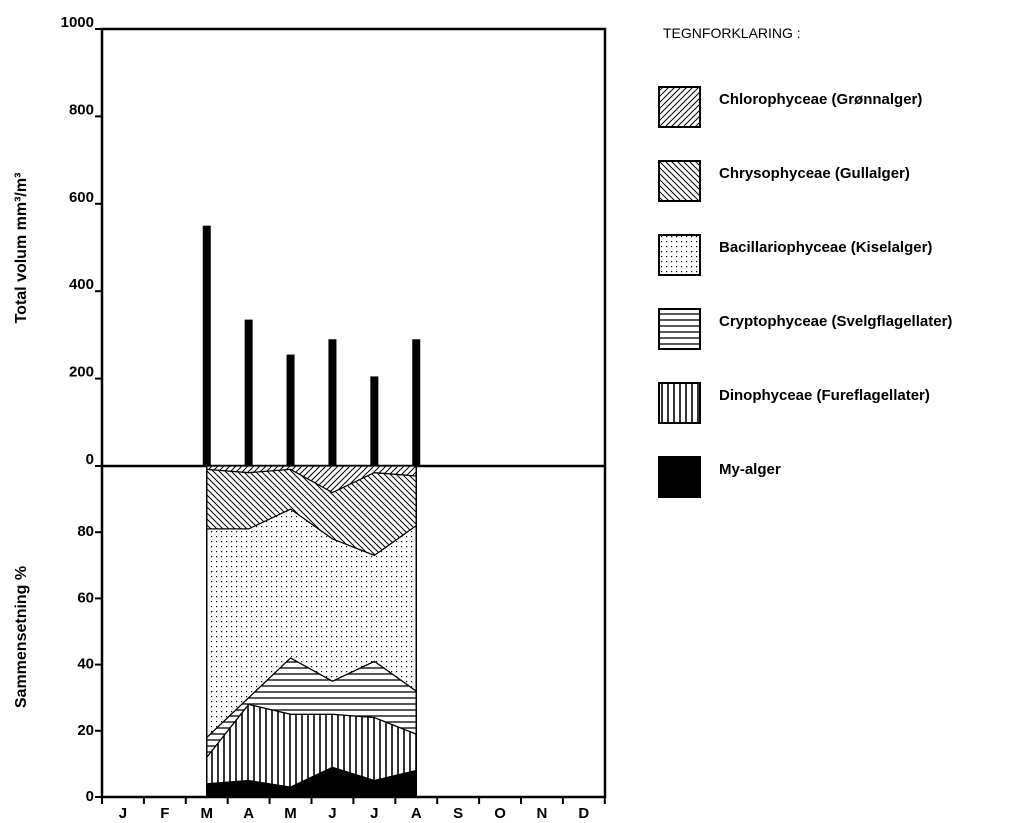  What do you see at coordinates (81, 284) in the screenshot?
I see `top-y-tick-label: 400` at bounding box center [81, 284].